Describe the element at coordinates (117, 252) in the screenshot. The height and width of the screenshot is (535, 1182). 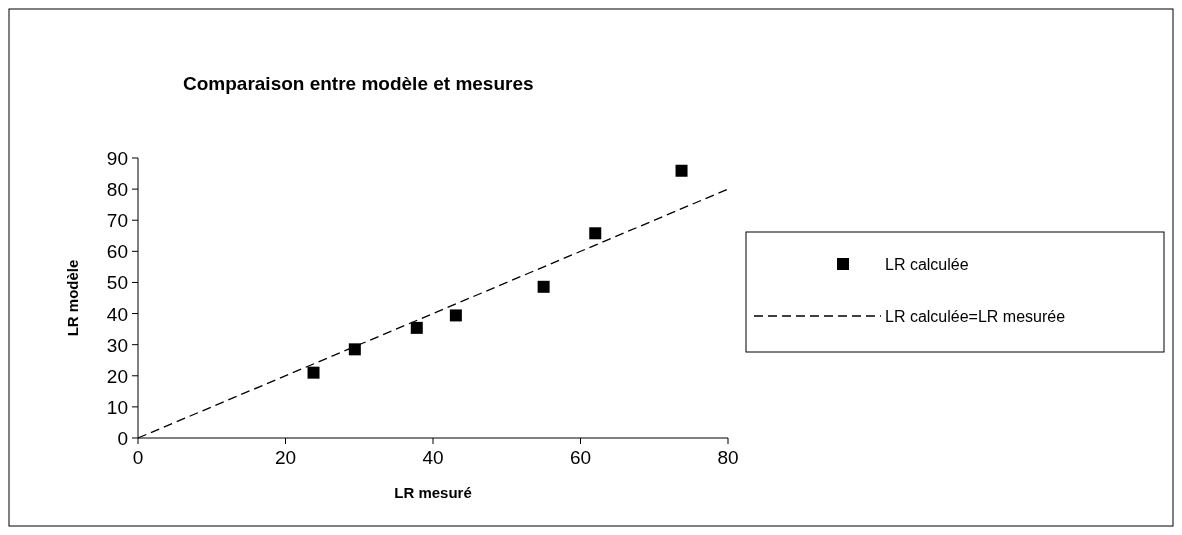
I see `y-tick-label: 60` at that location.